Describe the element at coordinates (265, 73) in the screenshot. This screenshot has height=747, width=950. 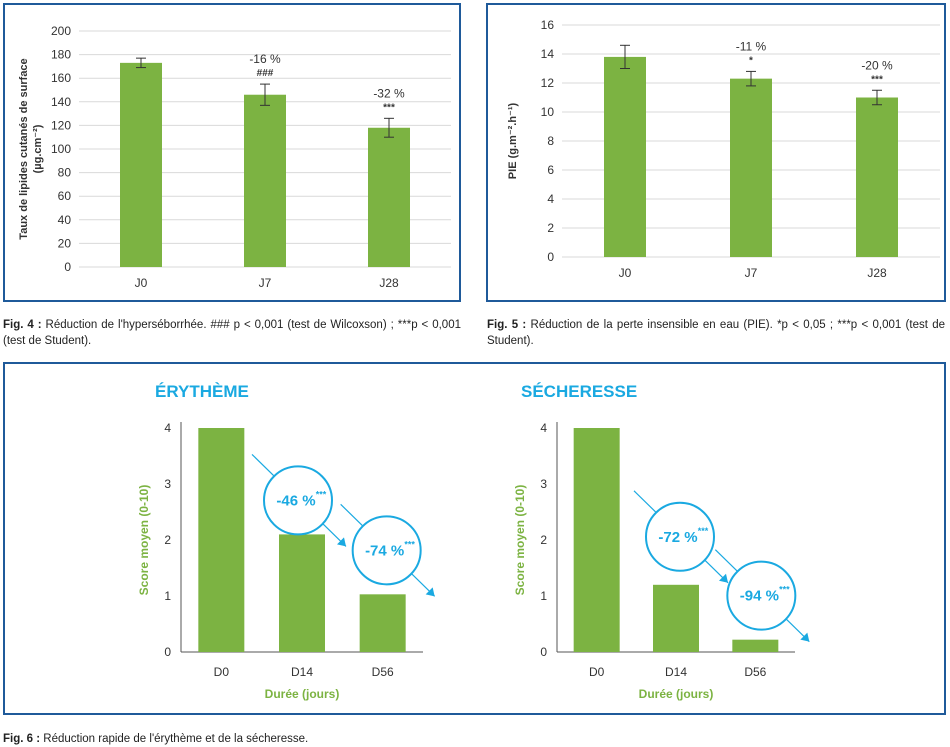
I see `significance-label: ###` at that location.